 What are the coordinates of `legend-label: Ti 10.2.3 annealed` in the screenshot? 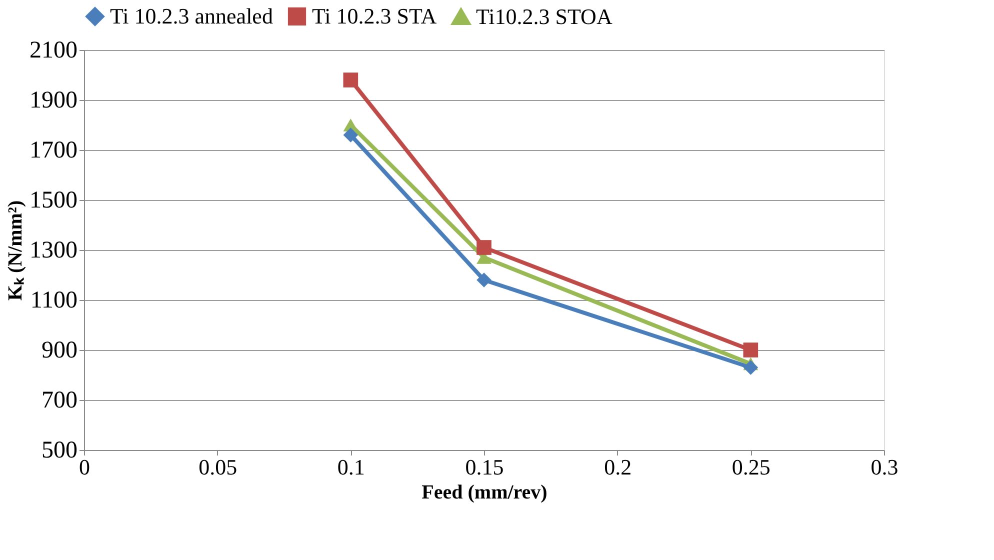 It's located at (191, 15).